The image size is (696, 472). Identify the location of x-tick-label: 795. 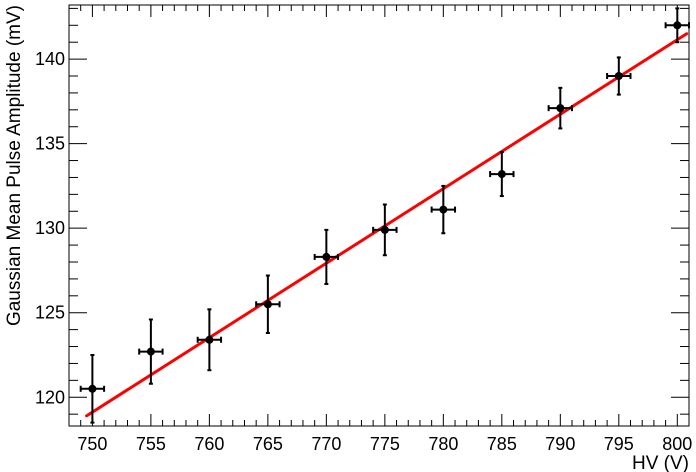
(619, 444).